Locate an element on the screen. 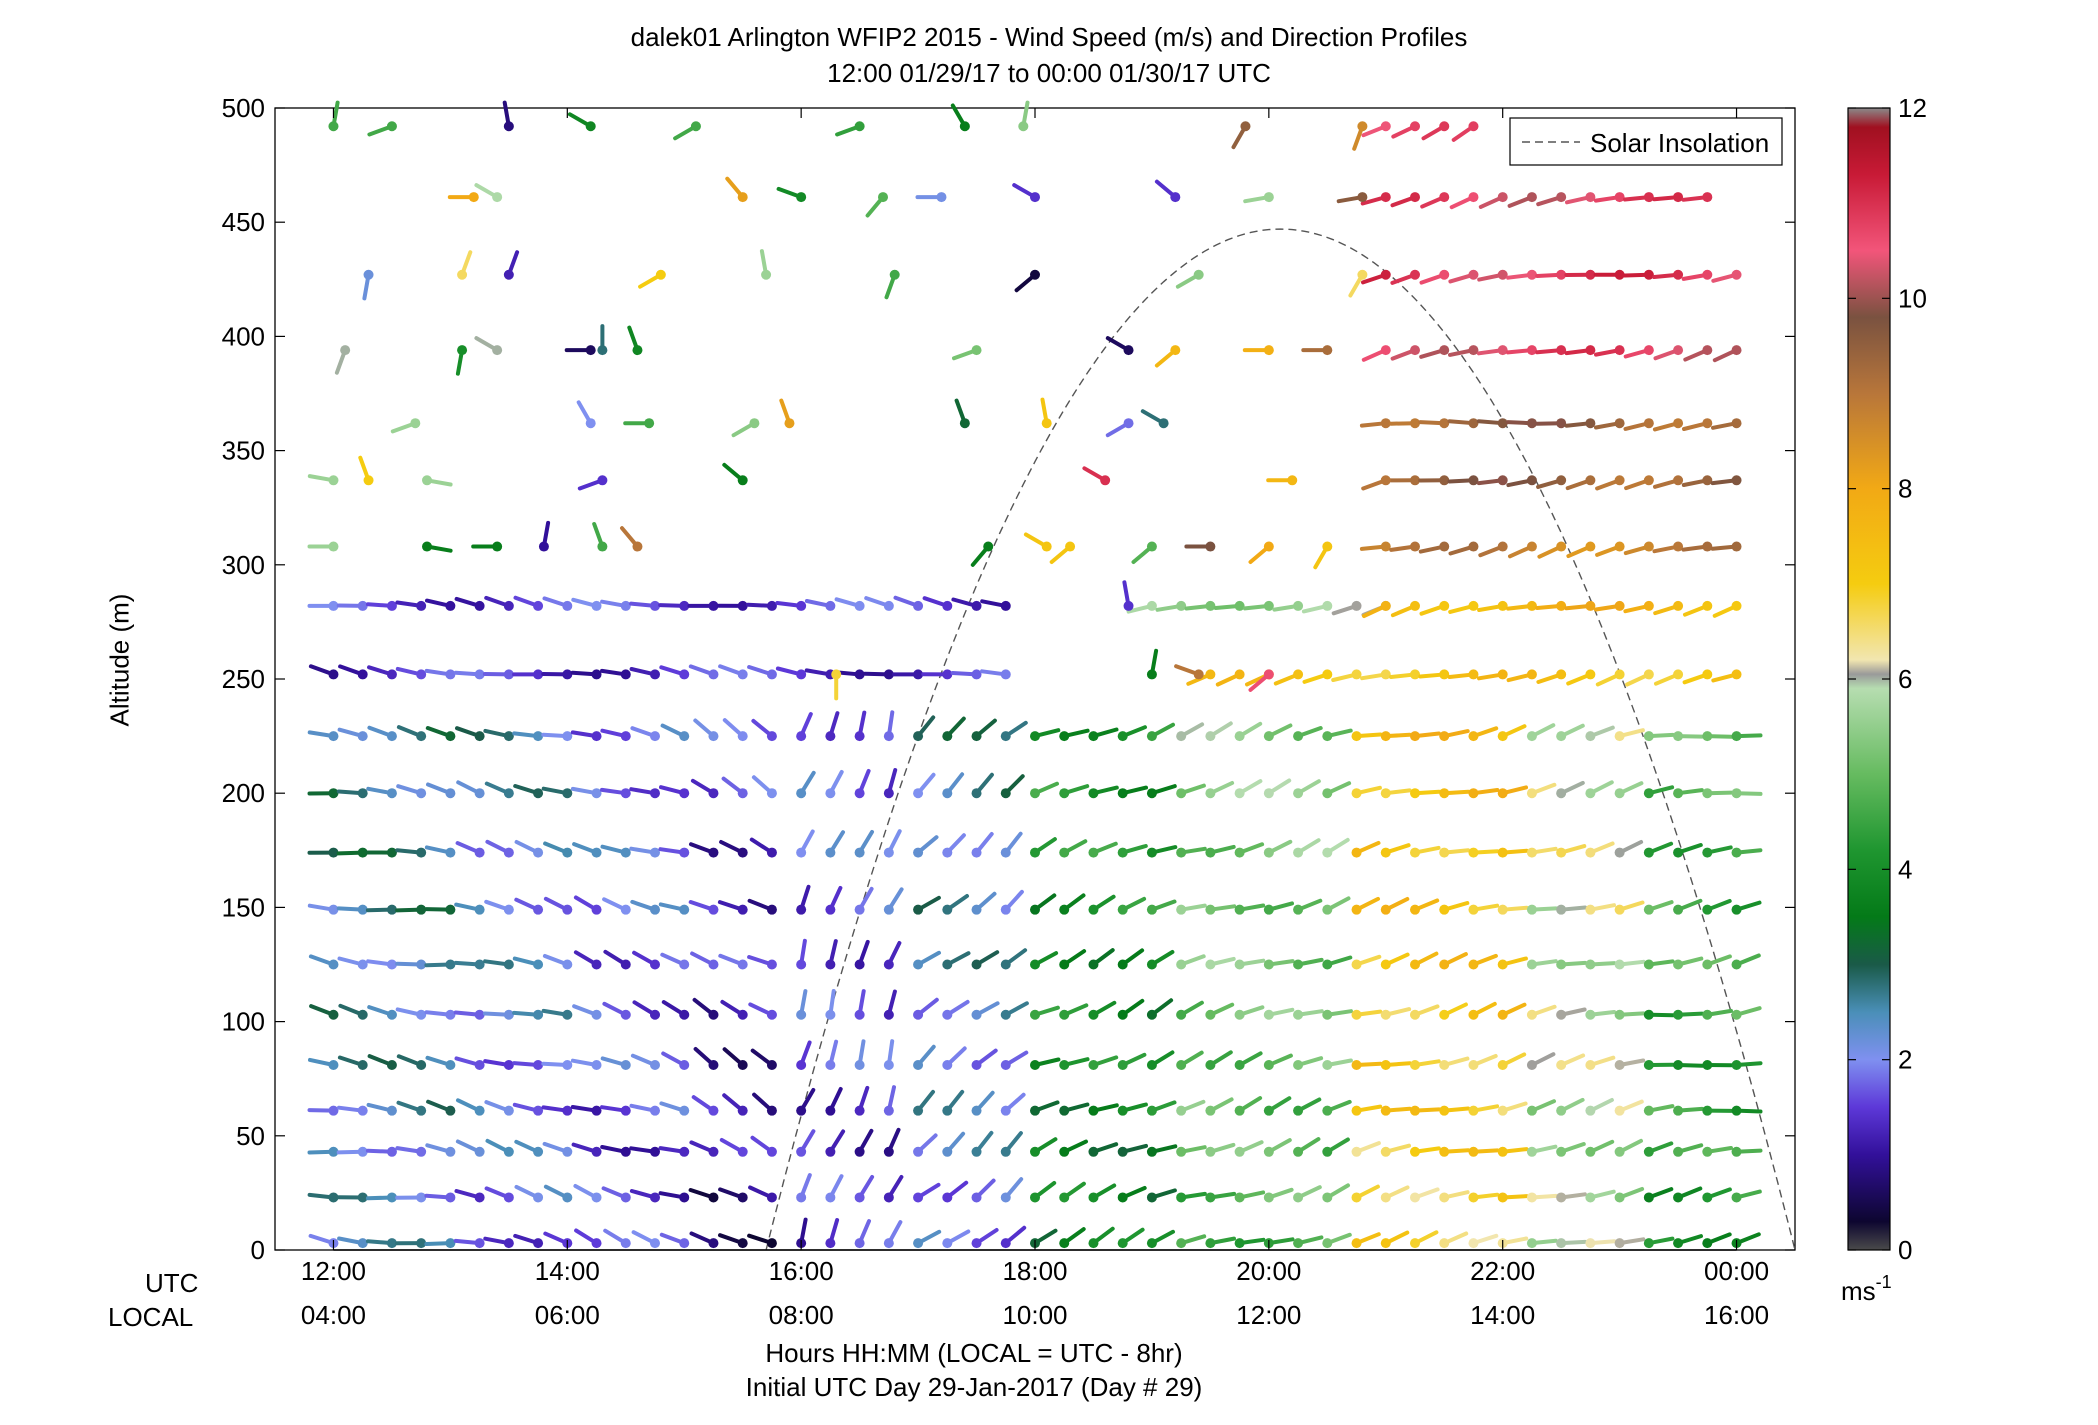 The height and width of the screenshot is (1425, 2098). y-tick-label: 350 is located at coordinates (243, 451).